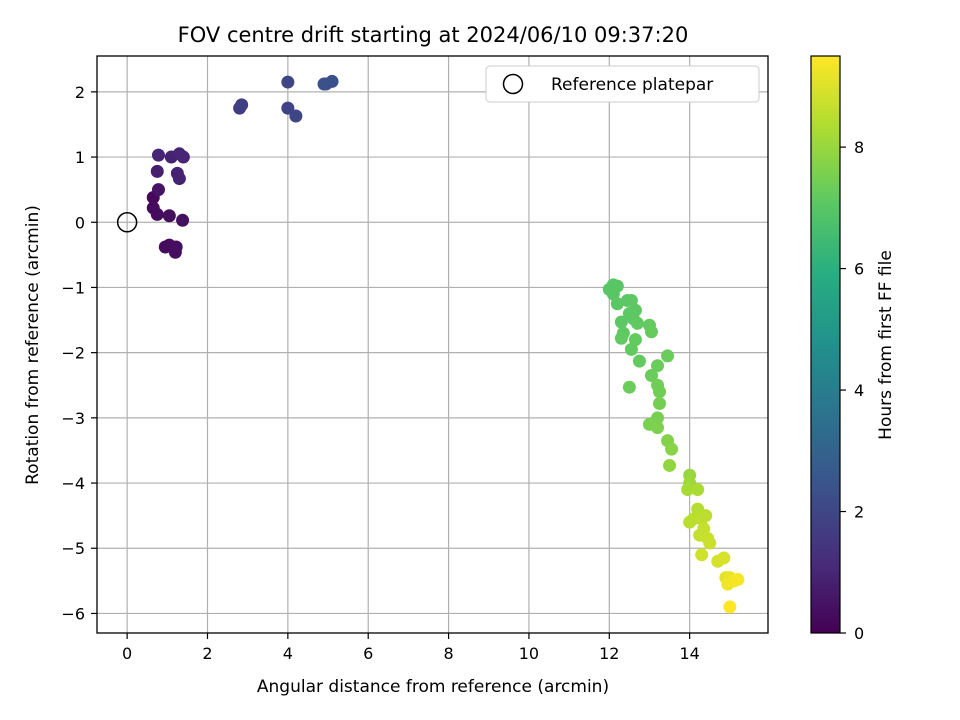 The height and width of the screenshot is (720, 960). What do you see at coordinates (73, 353) in the screenshot?
I see `y-tick-label: −2` at bounding box center [73, 353].